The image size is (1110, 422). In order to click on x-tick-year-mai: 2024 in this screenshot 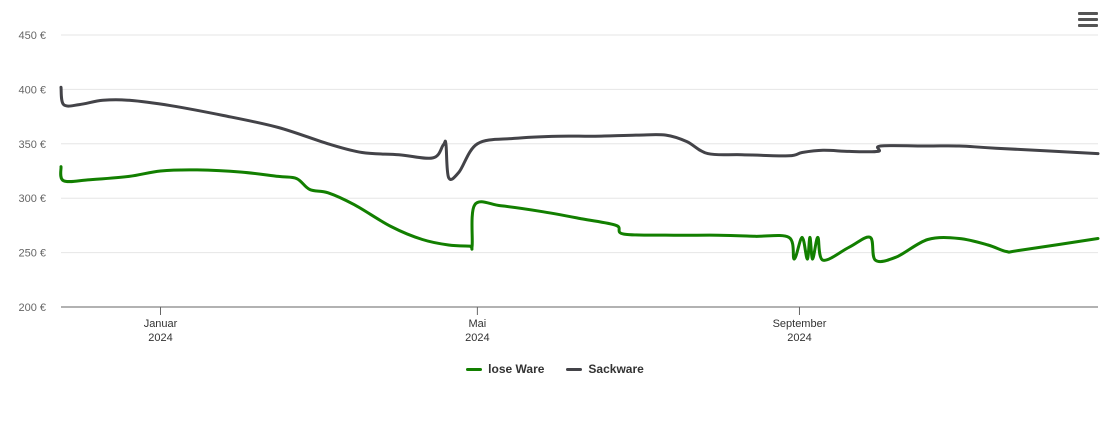, I will do `click(477, 338)`.